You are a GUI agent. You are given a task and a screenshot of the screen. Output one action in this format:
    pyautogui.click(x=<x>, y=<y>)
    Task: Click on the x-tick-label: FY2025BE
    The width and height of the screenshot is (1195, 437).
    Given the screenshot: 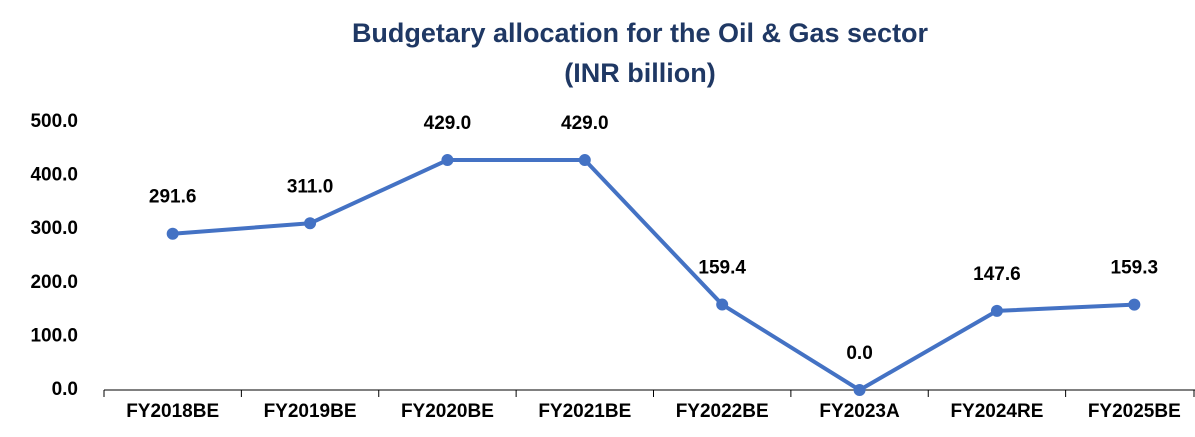 What is the action you would take?
    pyautogui.click(x=1134, y=411)
    